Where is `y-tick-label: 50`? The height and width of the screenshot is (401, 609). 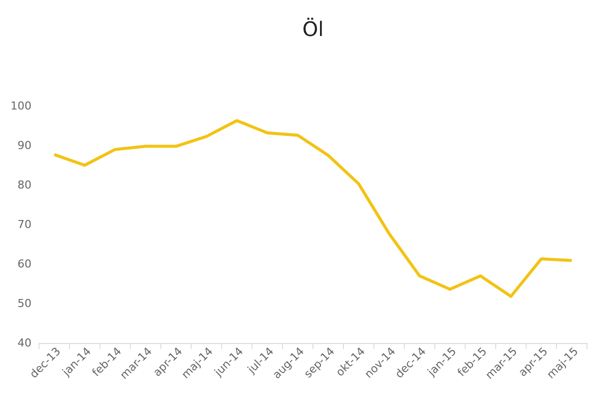 y-tick-label: 50 is located at coordinates (25, 303).